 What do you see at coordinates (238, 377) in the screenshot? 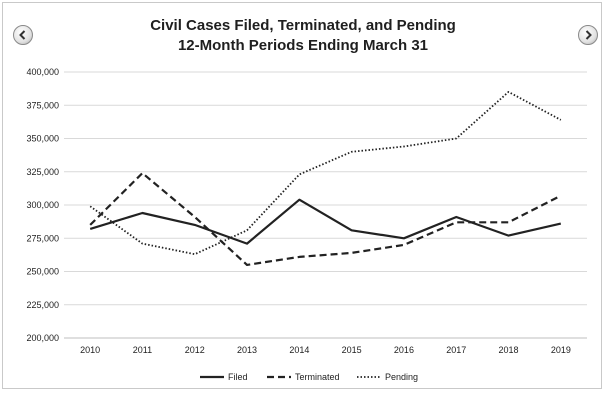
I see `legend-label-filed: Filed` at bounding box center [238, 377].